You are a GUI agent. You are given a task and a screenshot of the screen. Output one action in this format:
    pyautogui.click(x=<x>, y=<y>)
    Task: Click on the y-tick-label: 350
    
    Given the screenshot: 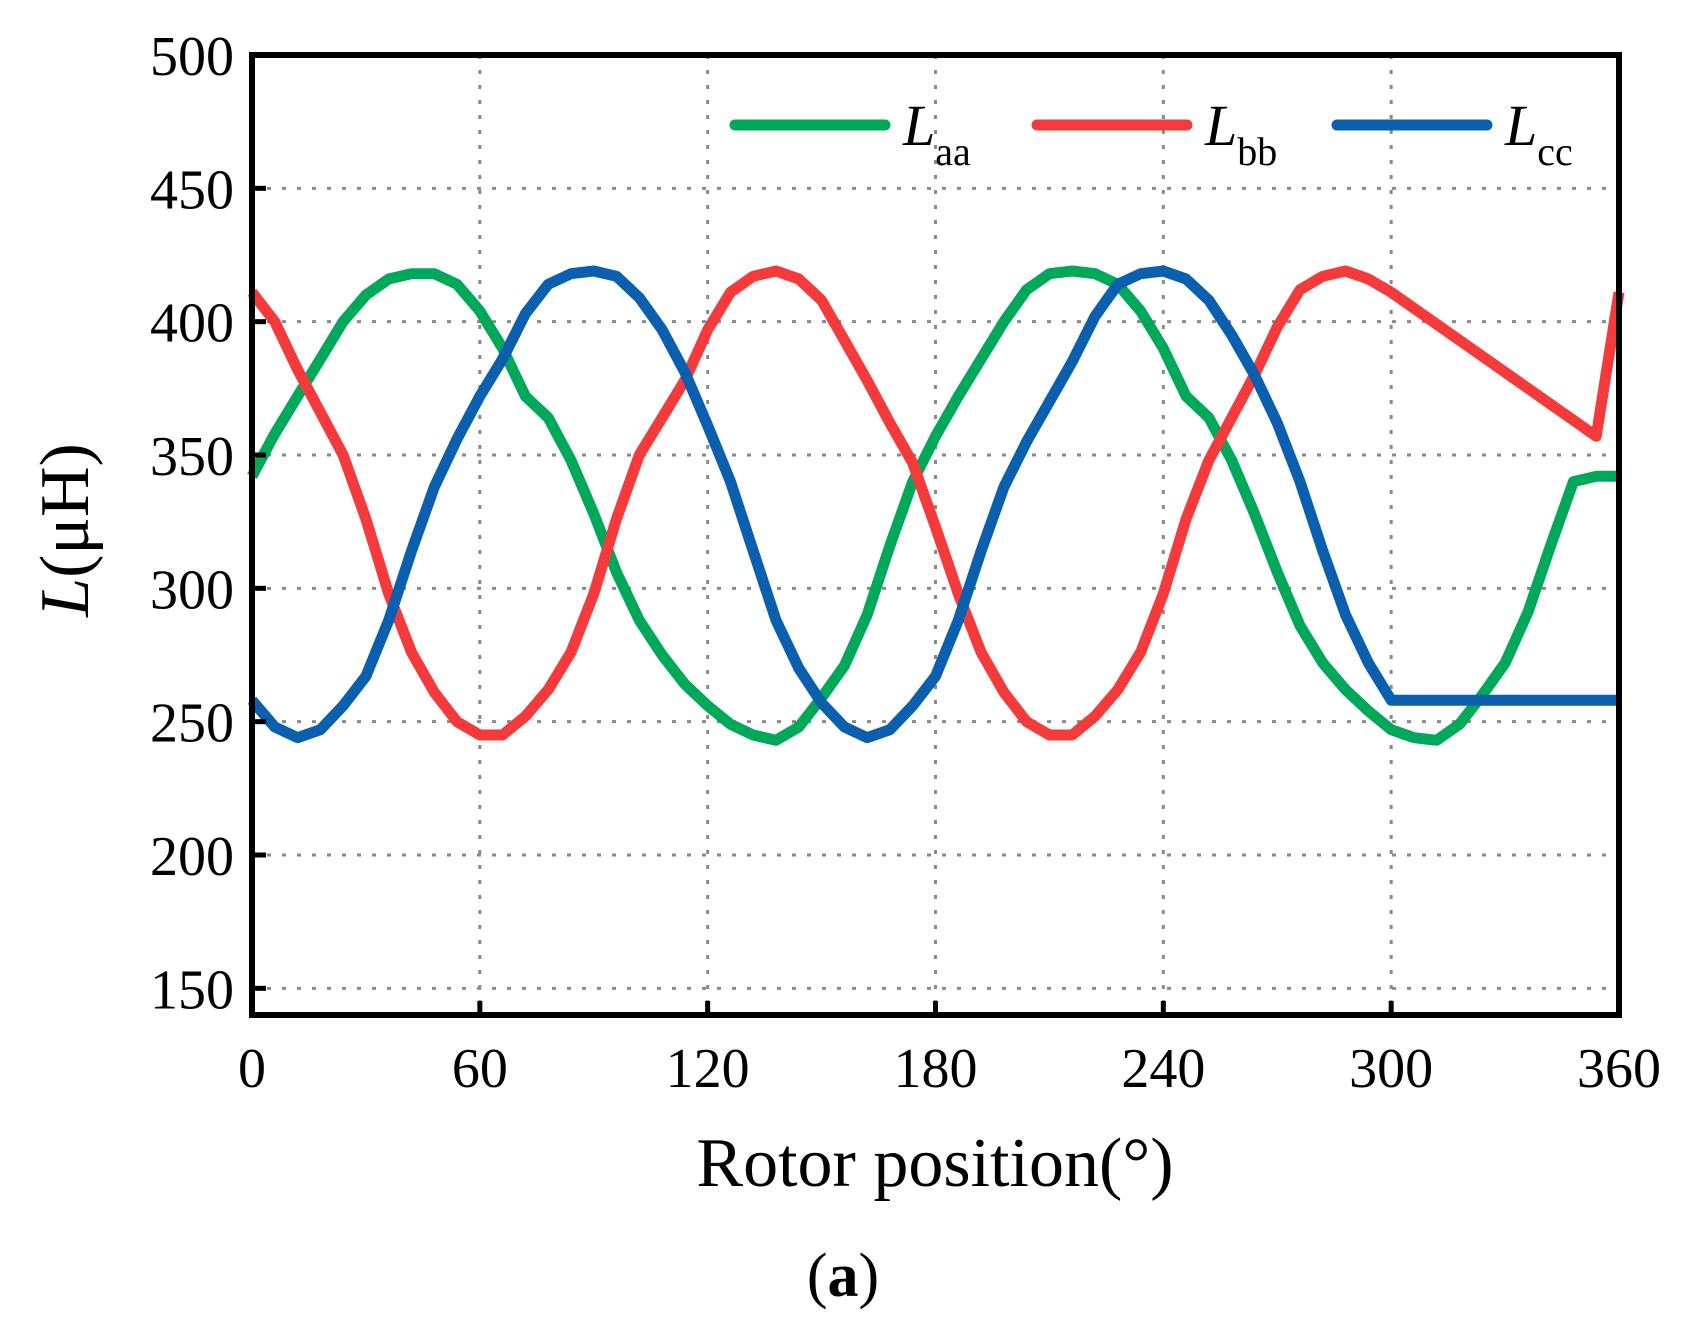 What is the action you would take?
    pyautogui.click(x=192, y=457)
    